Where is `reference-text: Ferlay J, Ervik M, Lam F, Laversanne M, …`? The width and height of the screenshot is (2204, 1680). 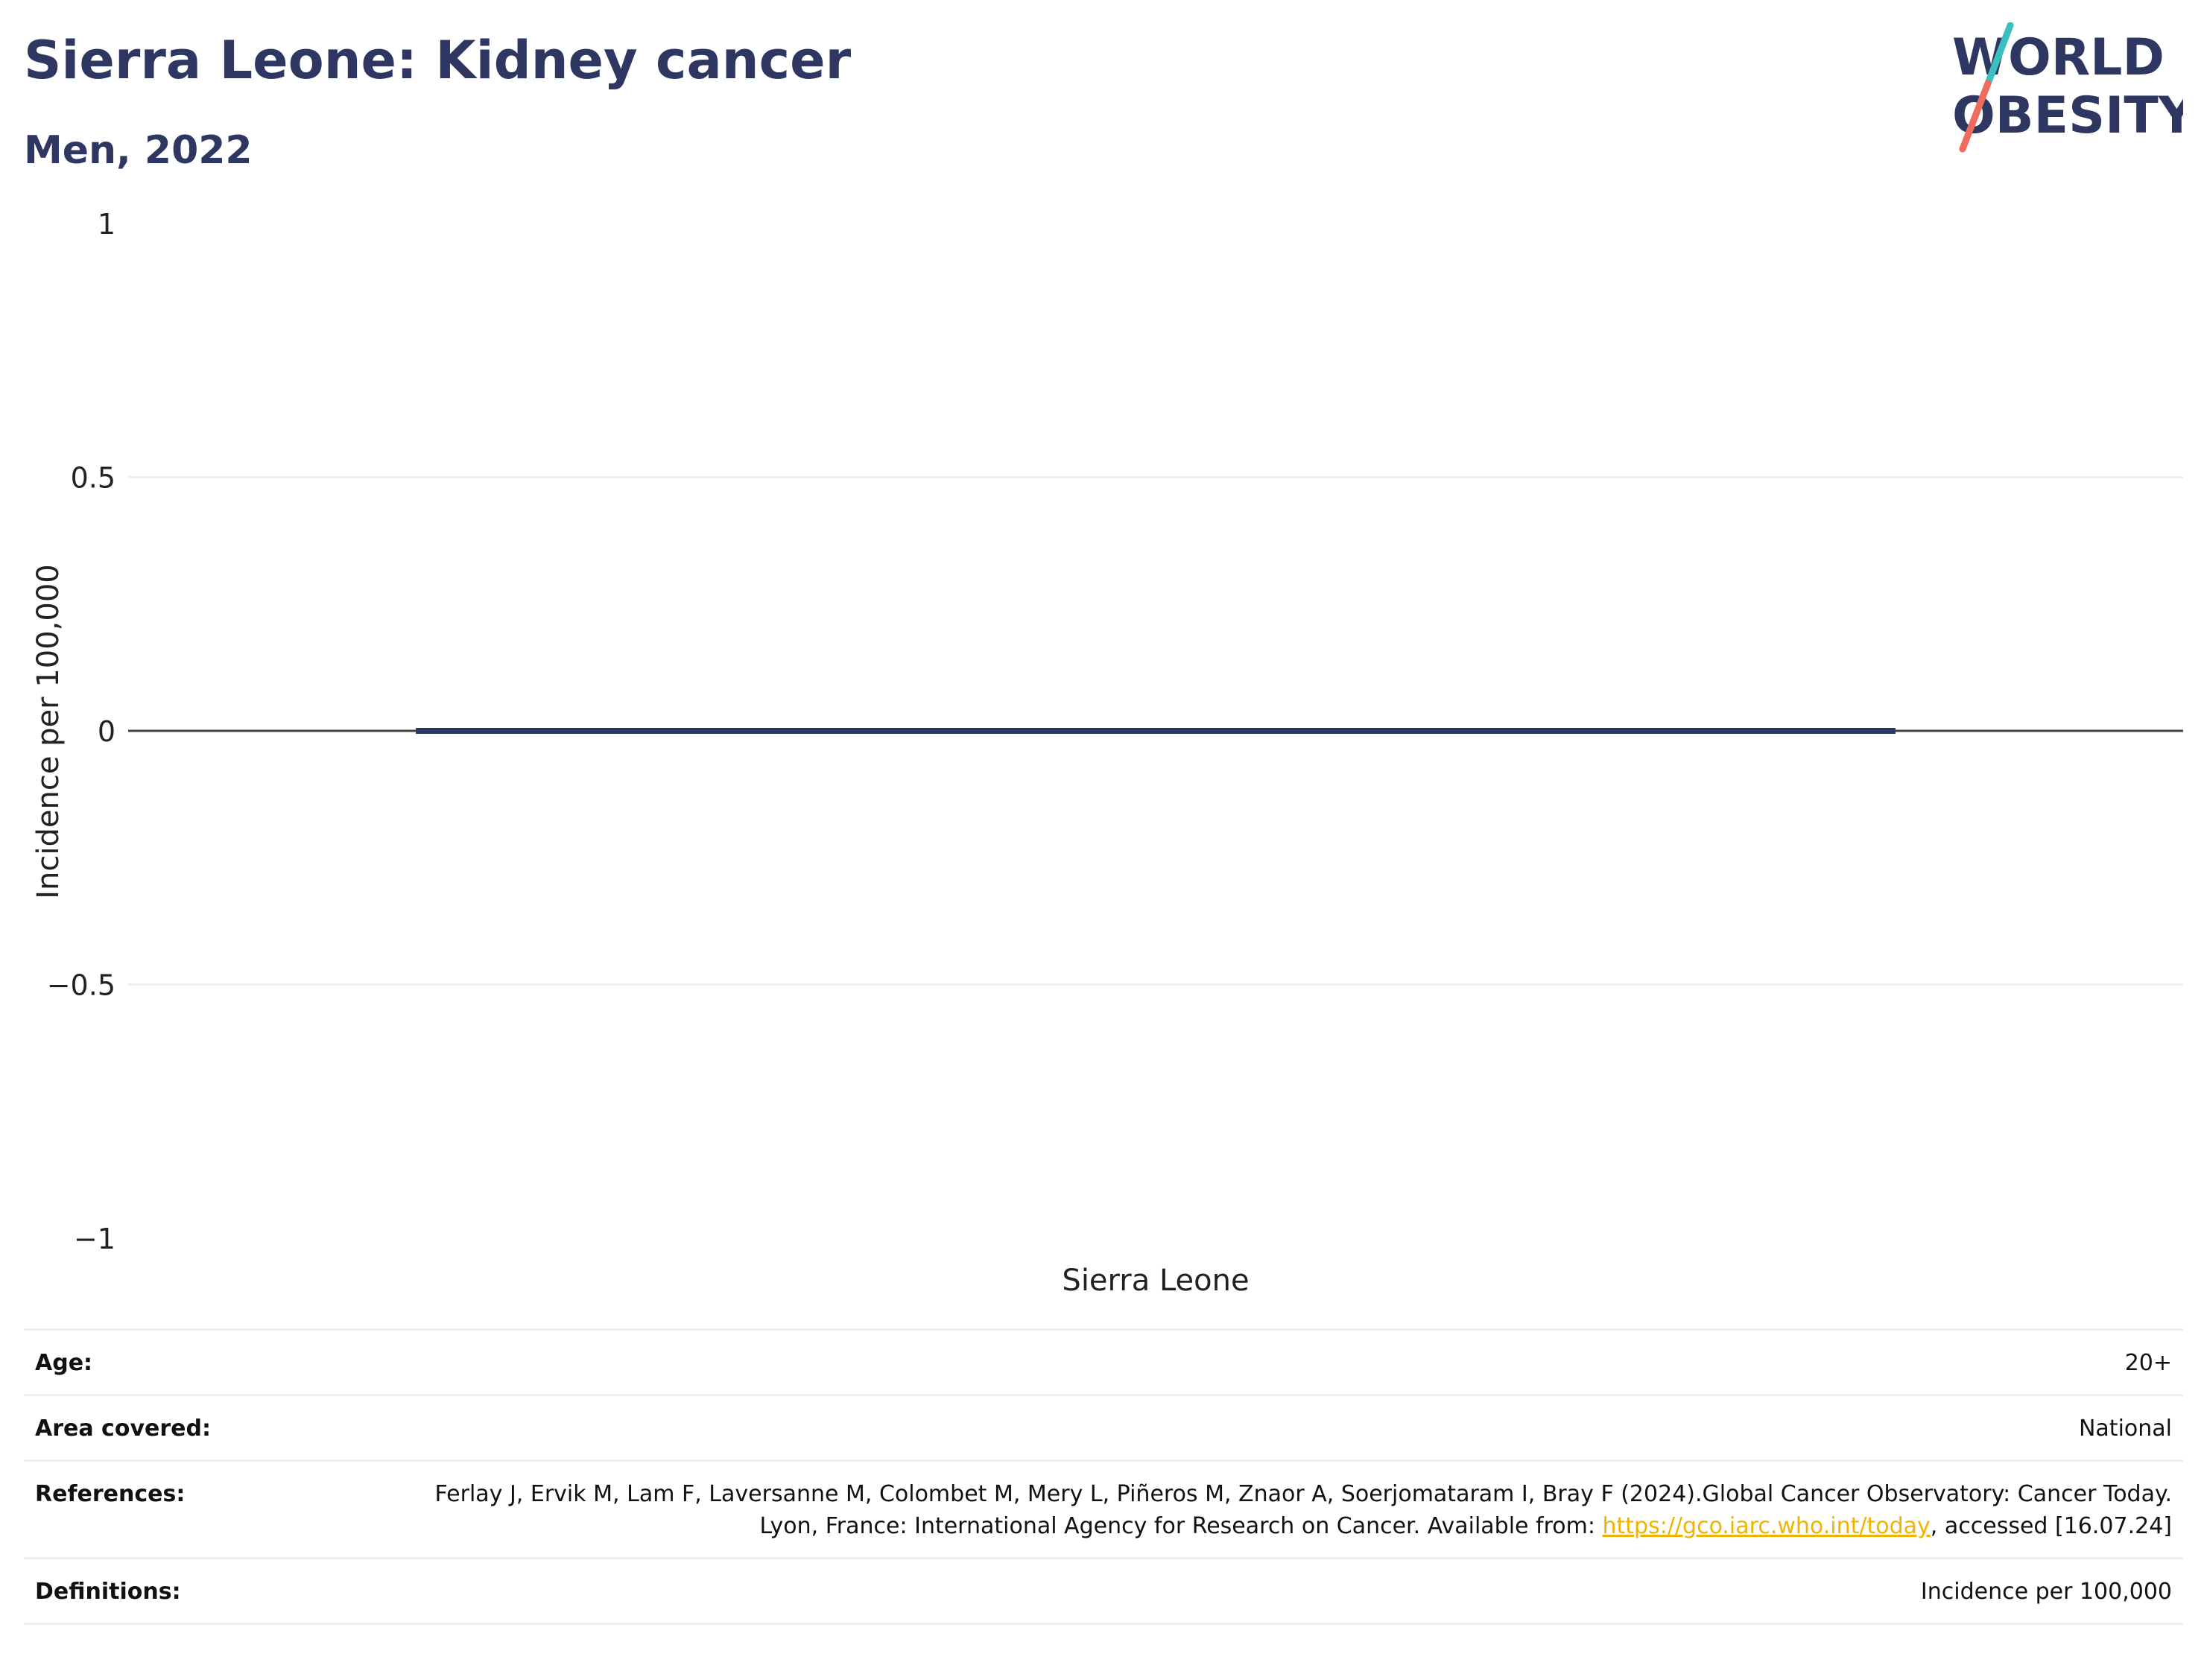 reference-text: Ferlay J, Ervik M, Lam F, Laversanne M, … is located at coordinates (1303, 1510).